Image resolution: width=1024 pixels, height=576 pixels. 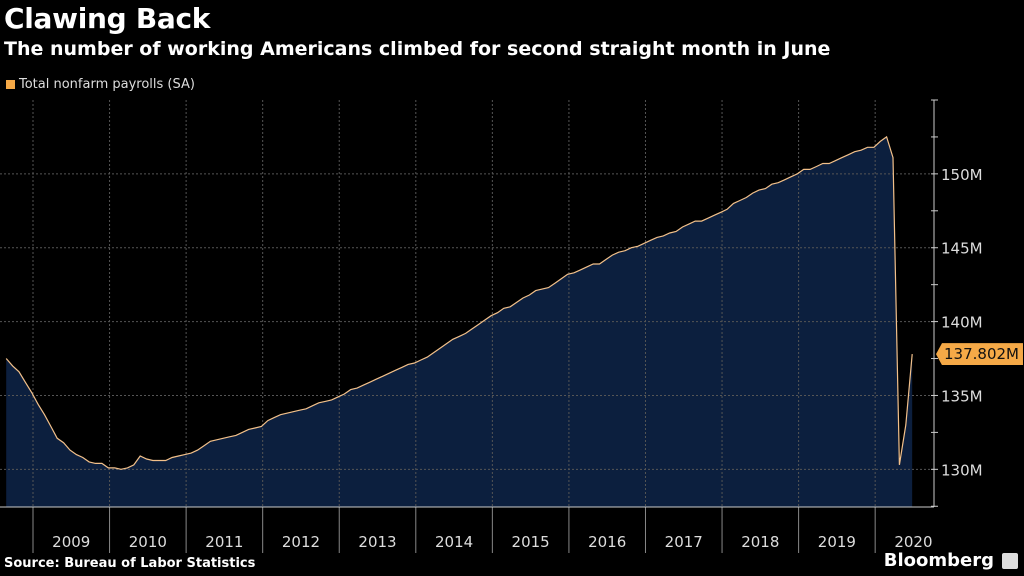 What do you see at coordinates (224, 542) in the screenshot?
I see `x-tick-label: 2011` at bounding box center [224, 542].